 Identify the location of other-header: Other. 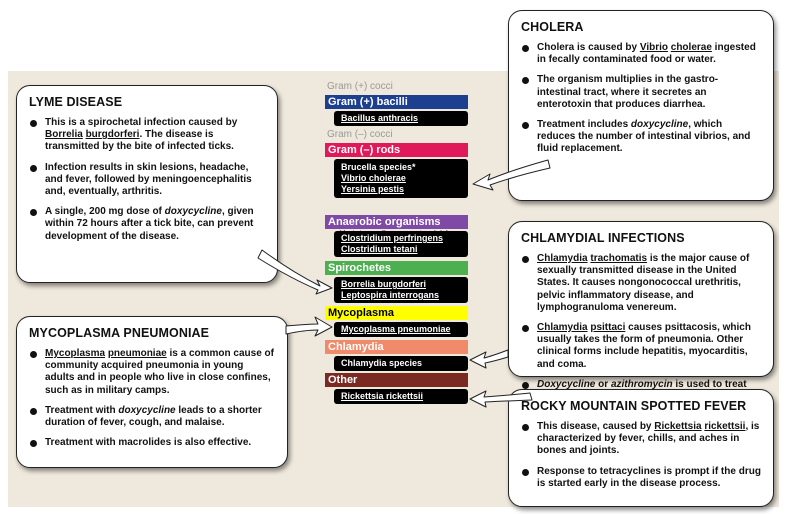
(396, 380).